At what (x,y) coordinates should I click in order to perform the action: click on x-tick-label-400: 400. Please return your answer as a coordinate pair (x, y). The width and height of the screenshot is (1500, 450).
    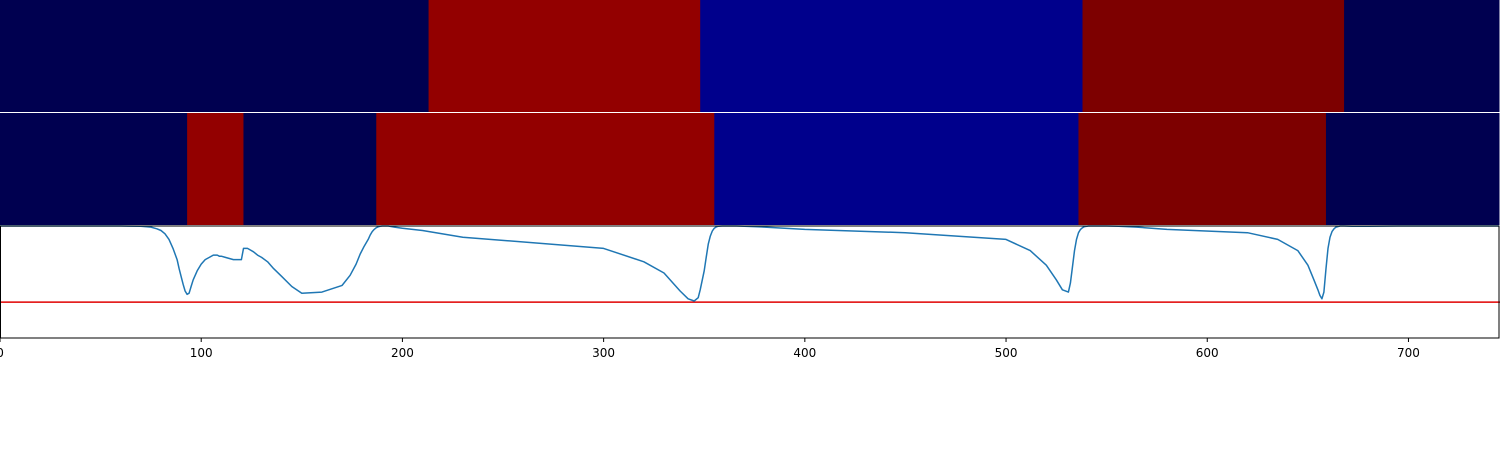
    Looking at the image, I should click on (804, 353).